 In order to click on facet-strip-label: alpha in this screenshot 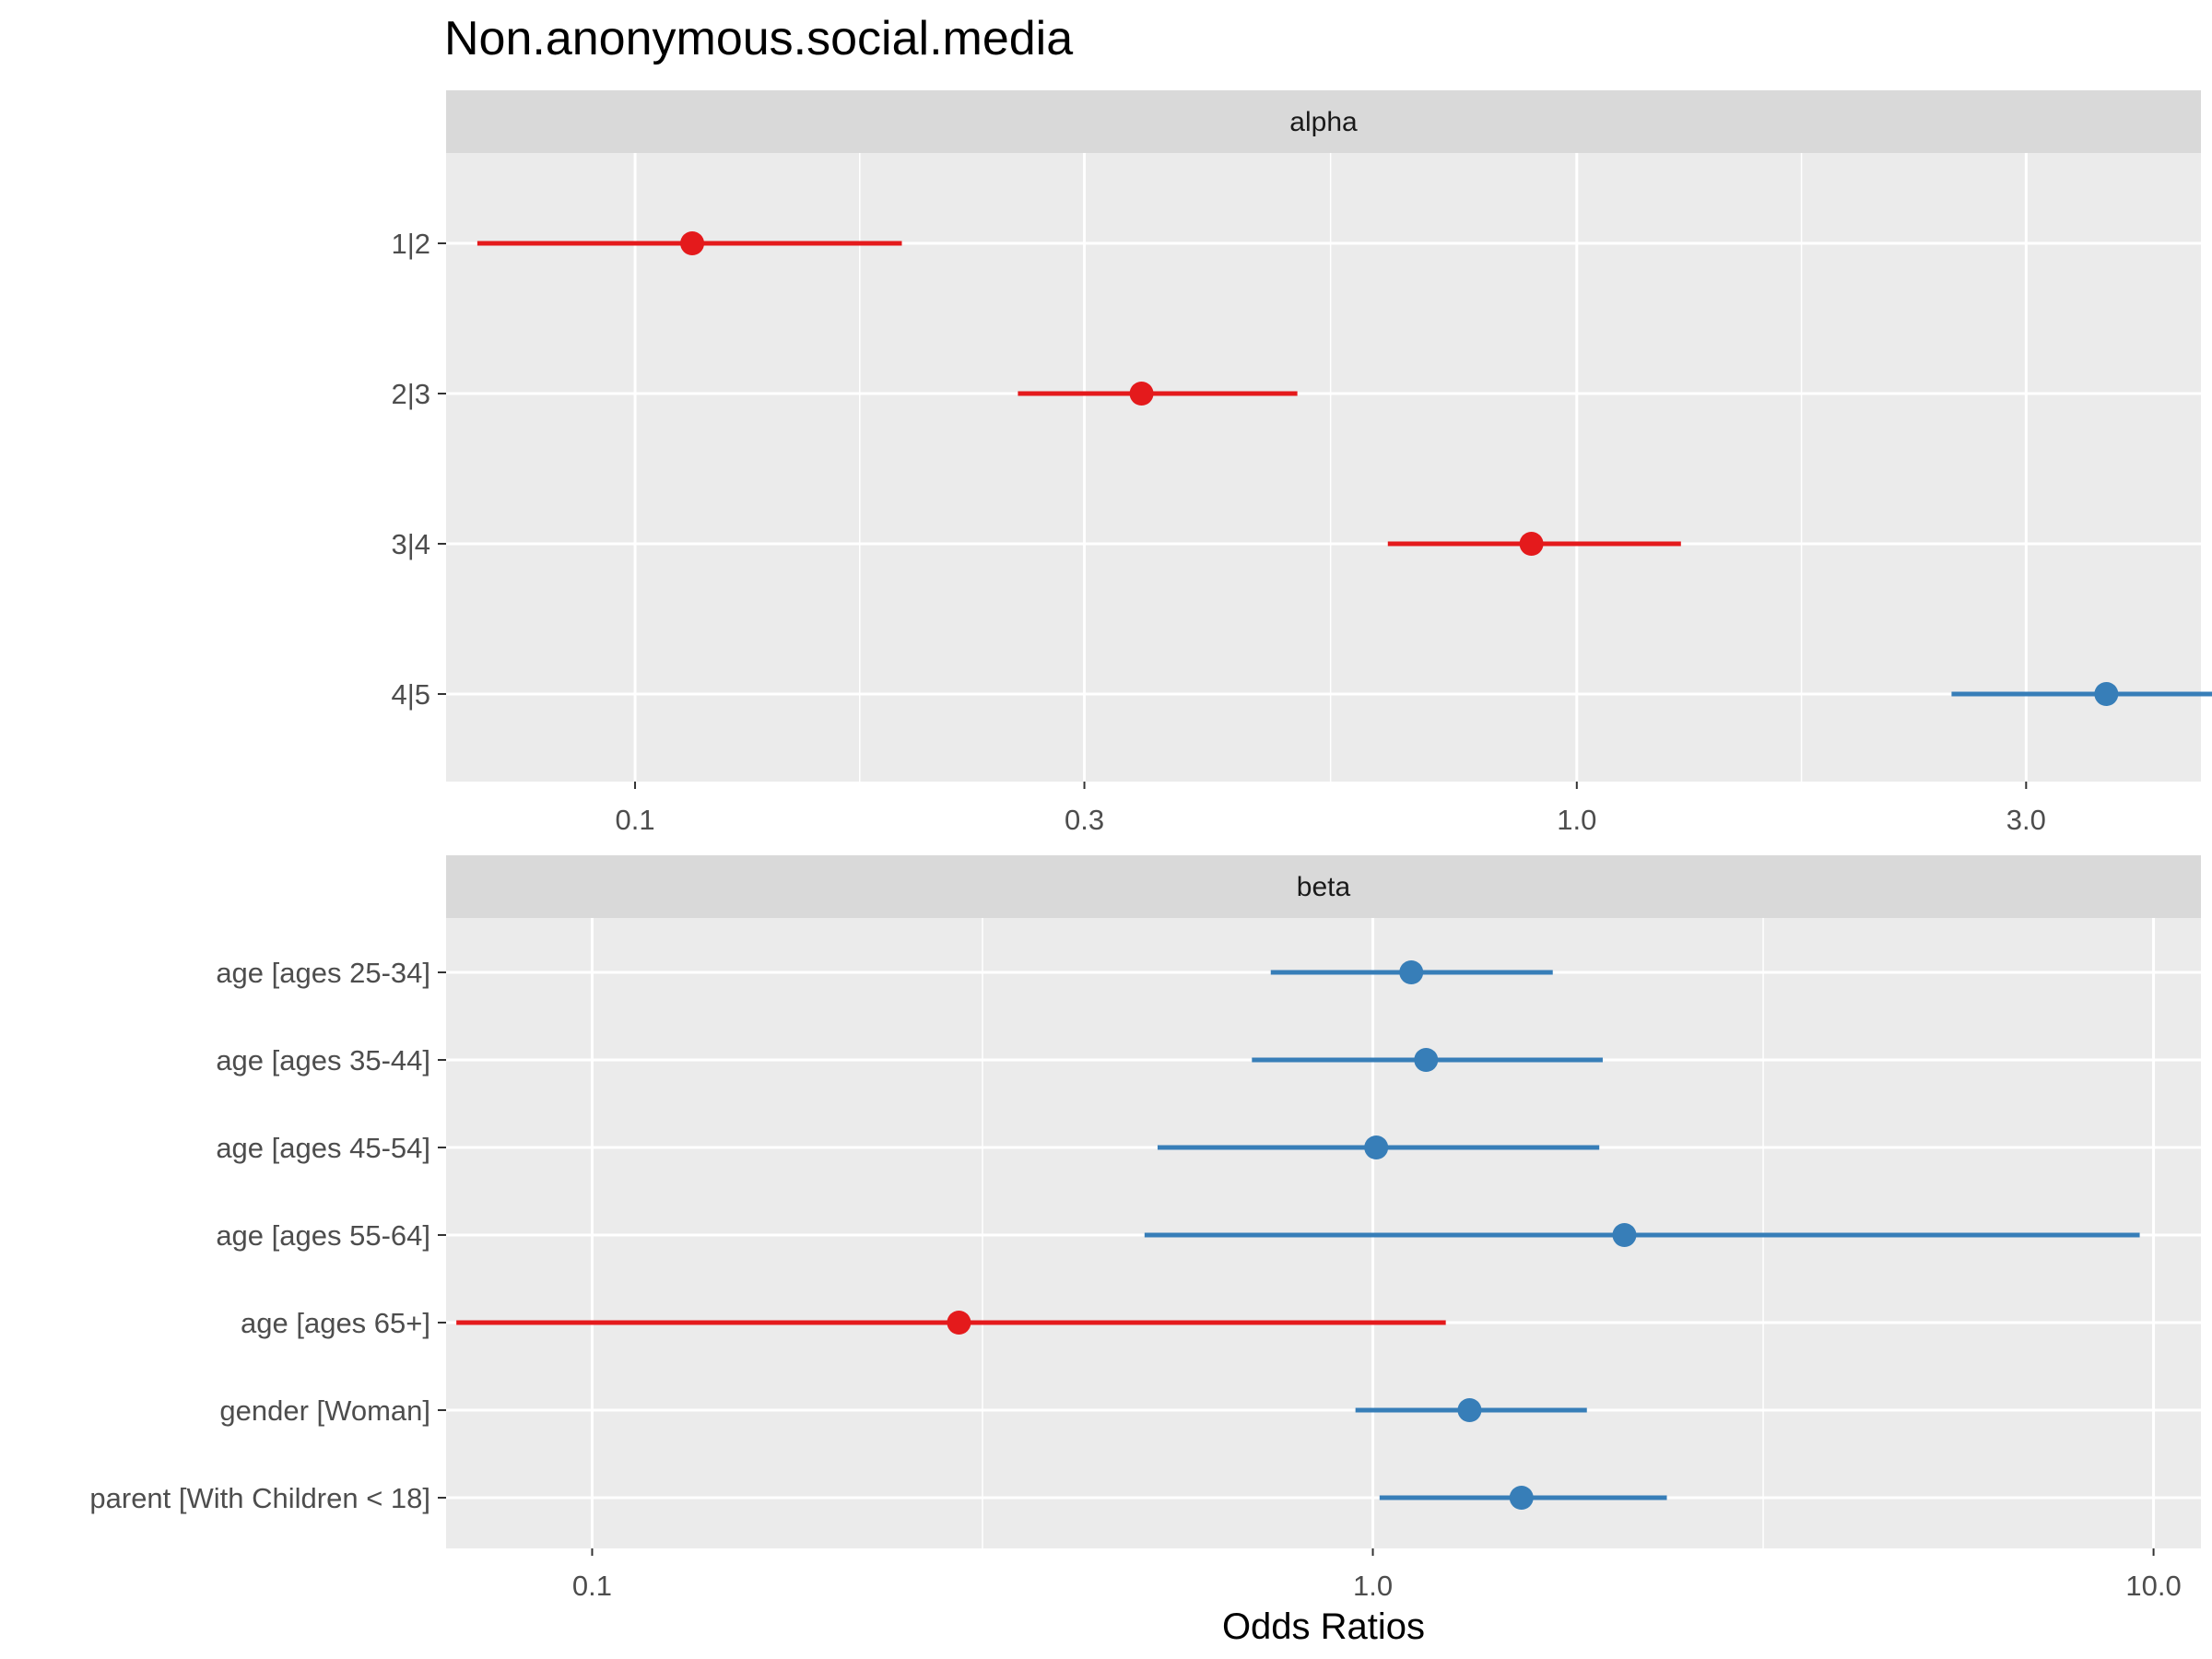, I will do `click(1323, 122)`.